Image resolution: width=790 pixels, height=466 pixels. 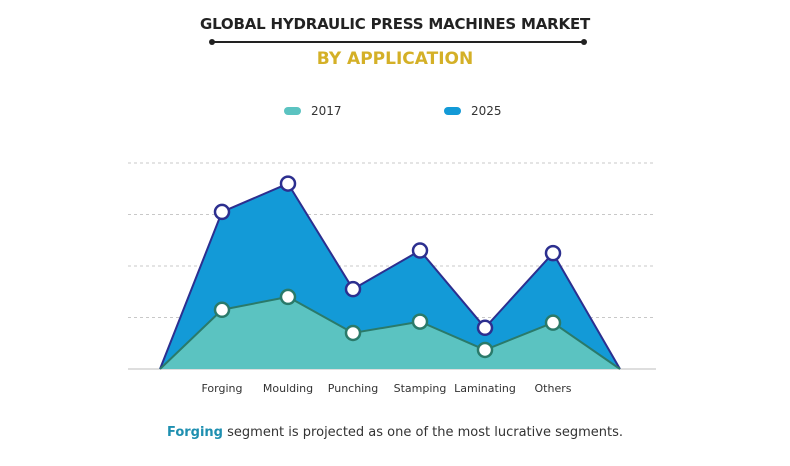 I want to click on x-tick-label: Forging, so click(x=222, y=388).